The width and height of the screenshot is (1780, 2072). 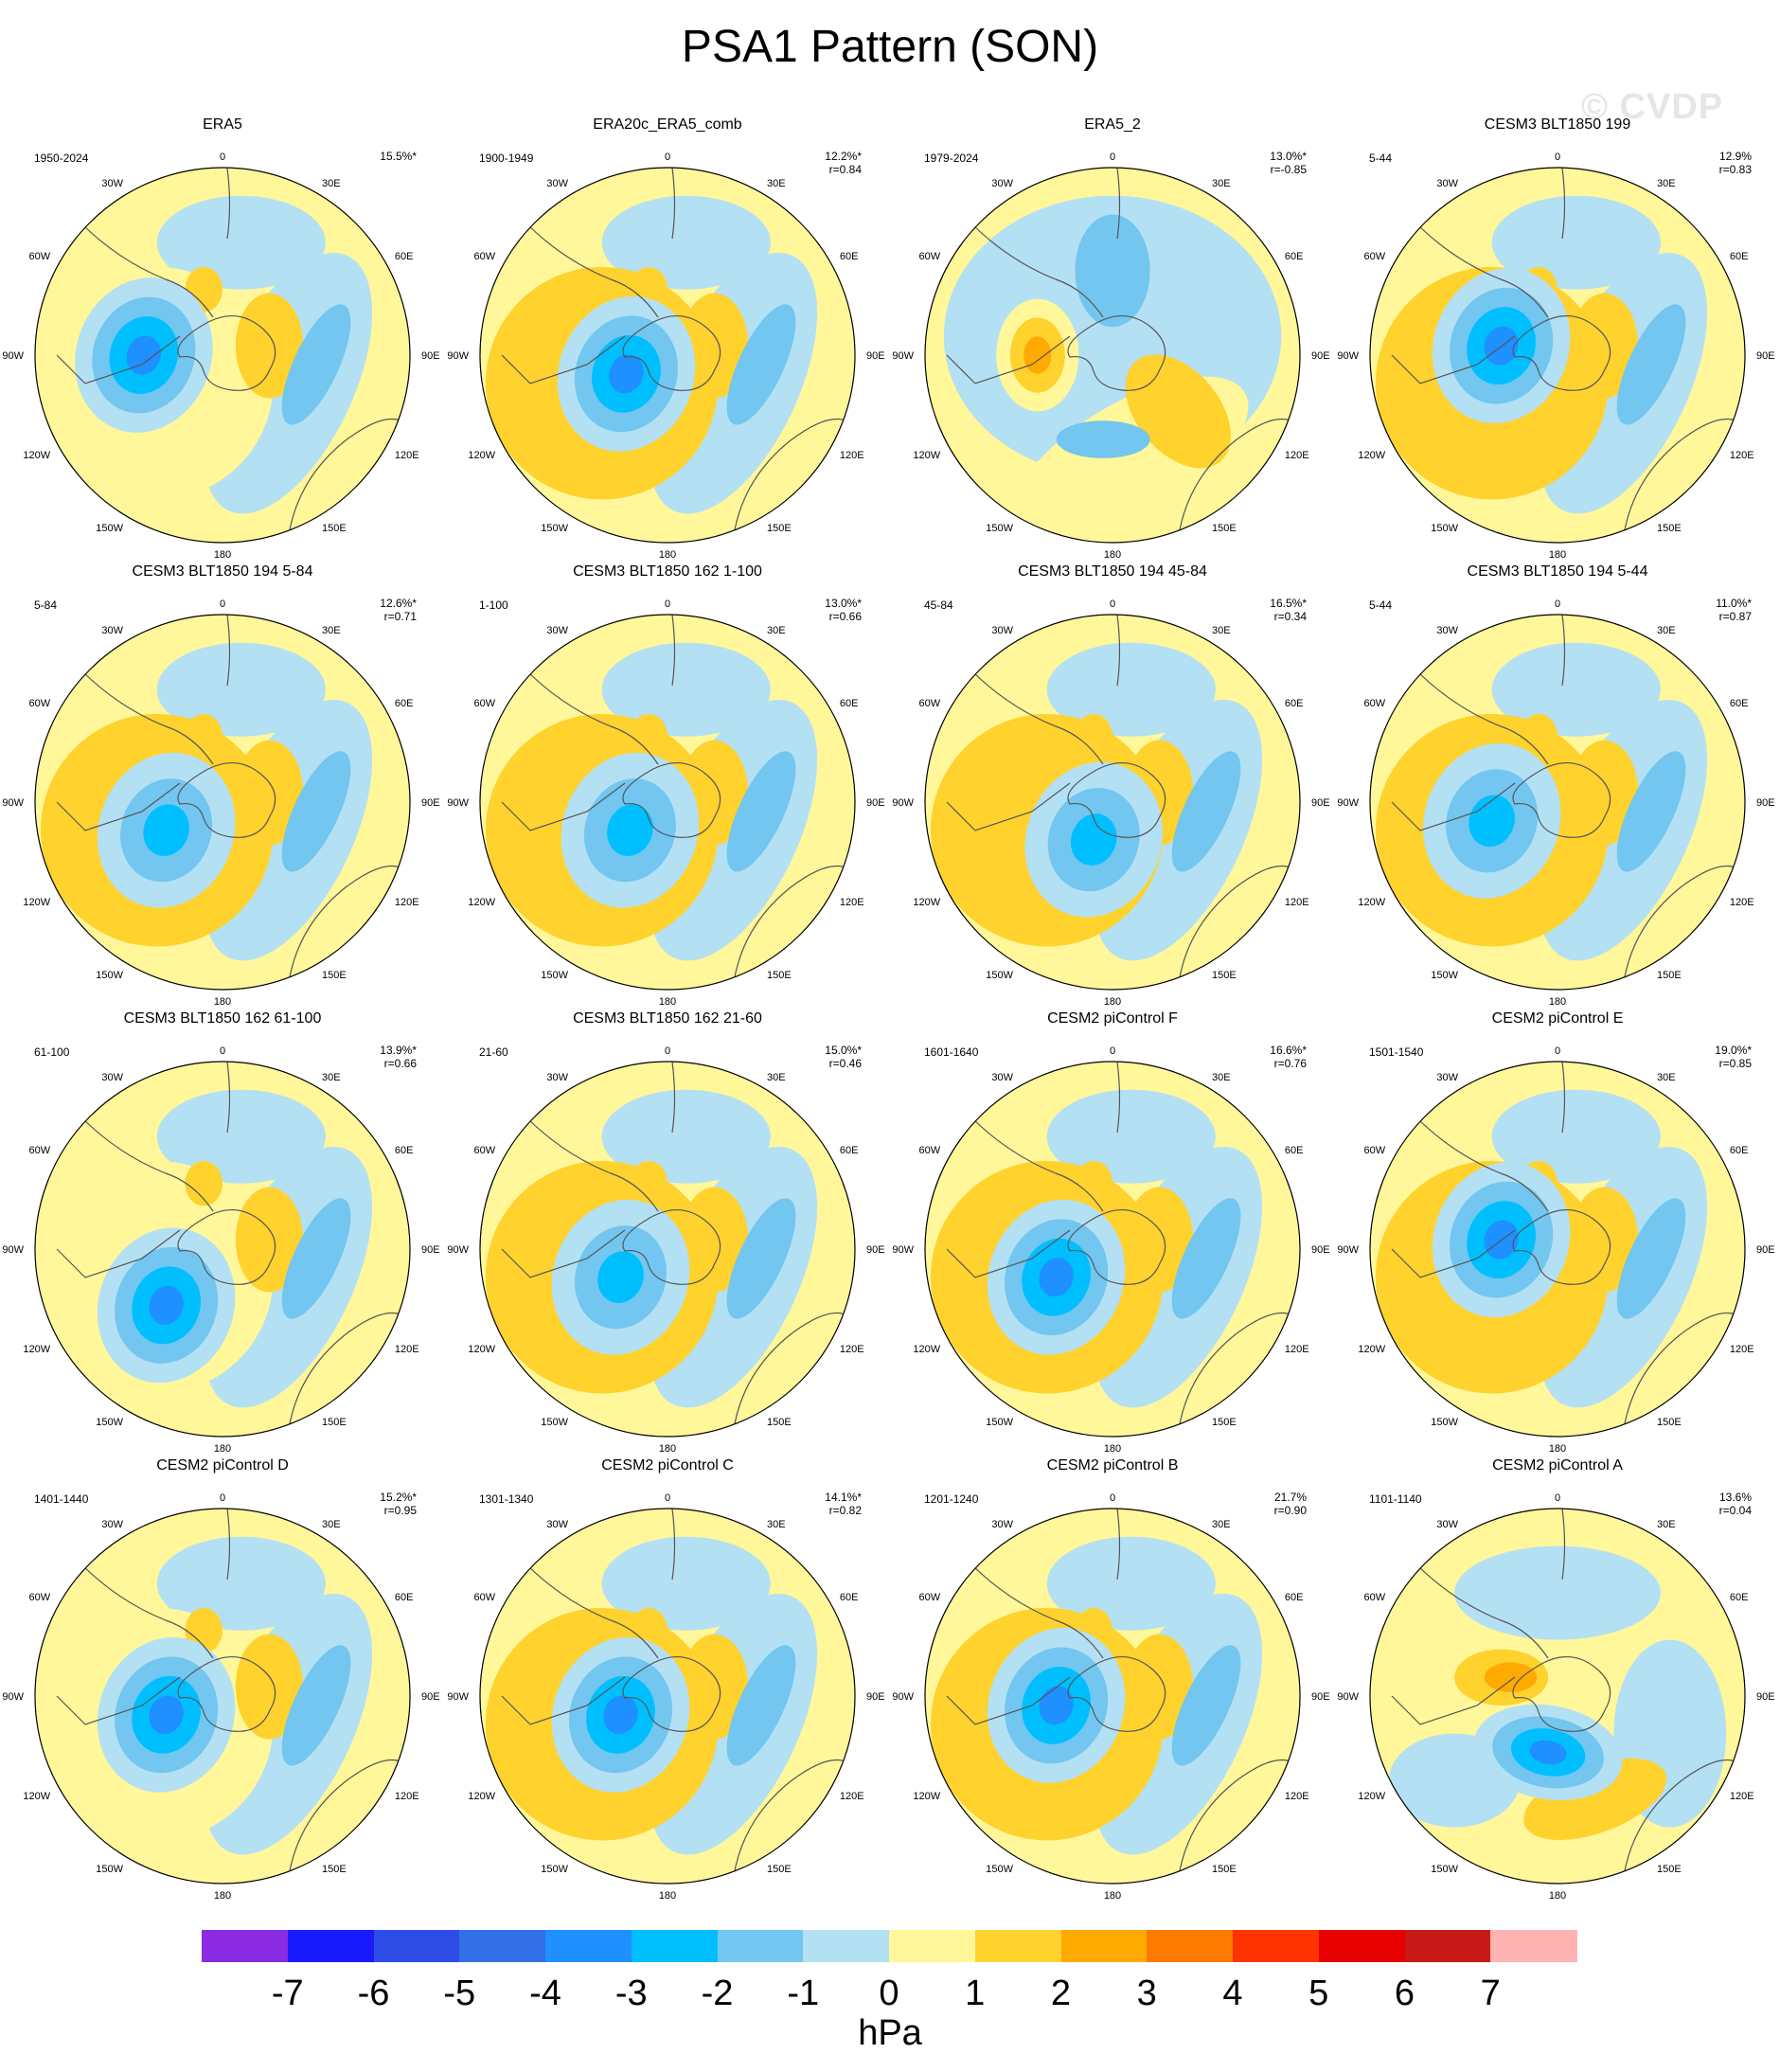 I want to click on panel-title: CESM3 BLT1850 162 61-100, so click(x=222, y=1018).